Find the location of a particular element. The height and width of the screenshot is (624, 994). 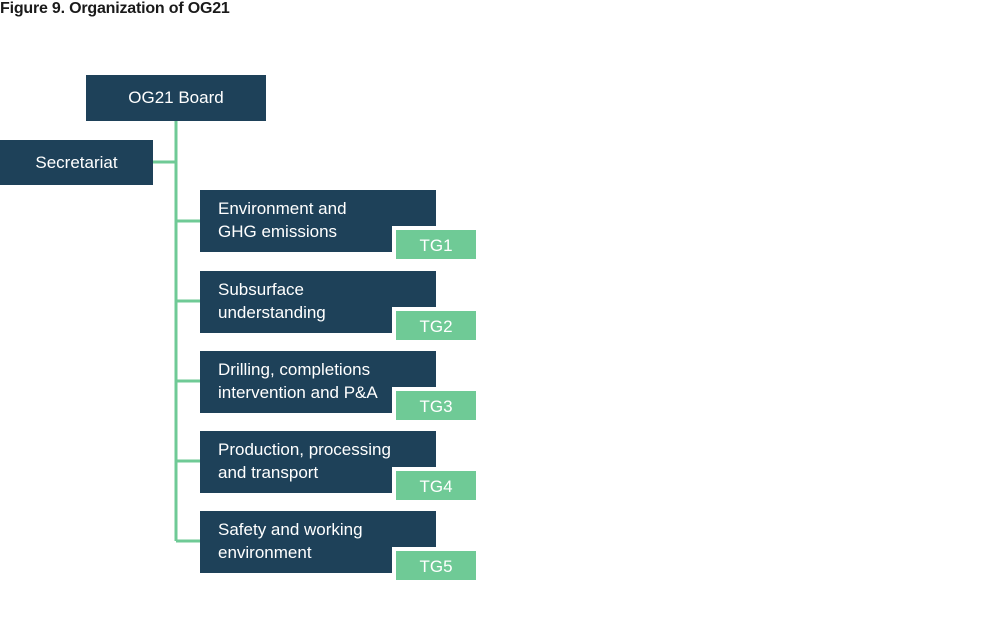

og21-board-label: OG21 Board is located at coordinates (176, 97).